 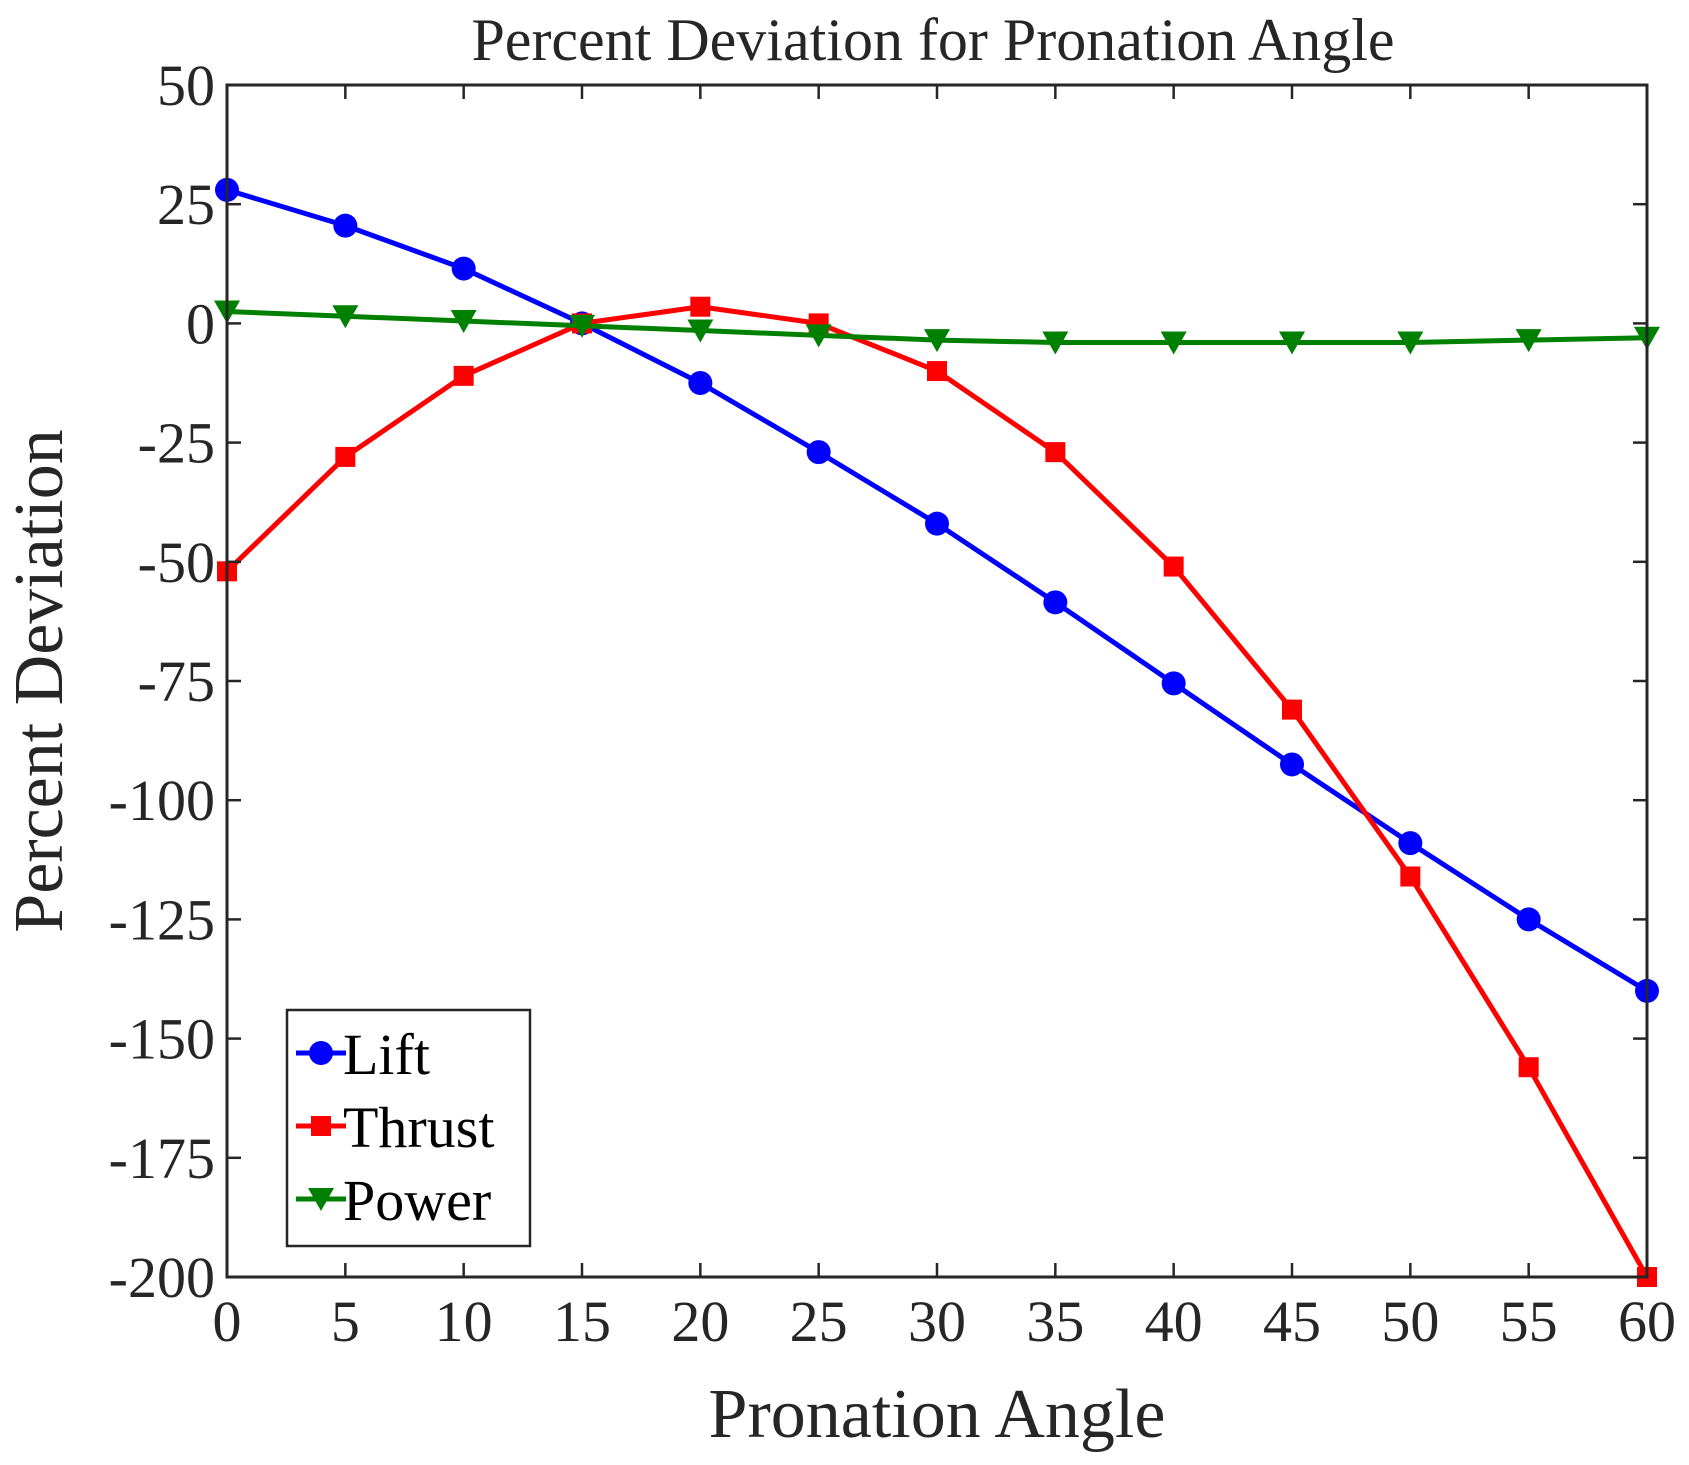 I want to click on legend-item-power: Power, so click(x=393, y=1200).